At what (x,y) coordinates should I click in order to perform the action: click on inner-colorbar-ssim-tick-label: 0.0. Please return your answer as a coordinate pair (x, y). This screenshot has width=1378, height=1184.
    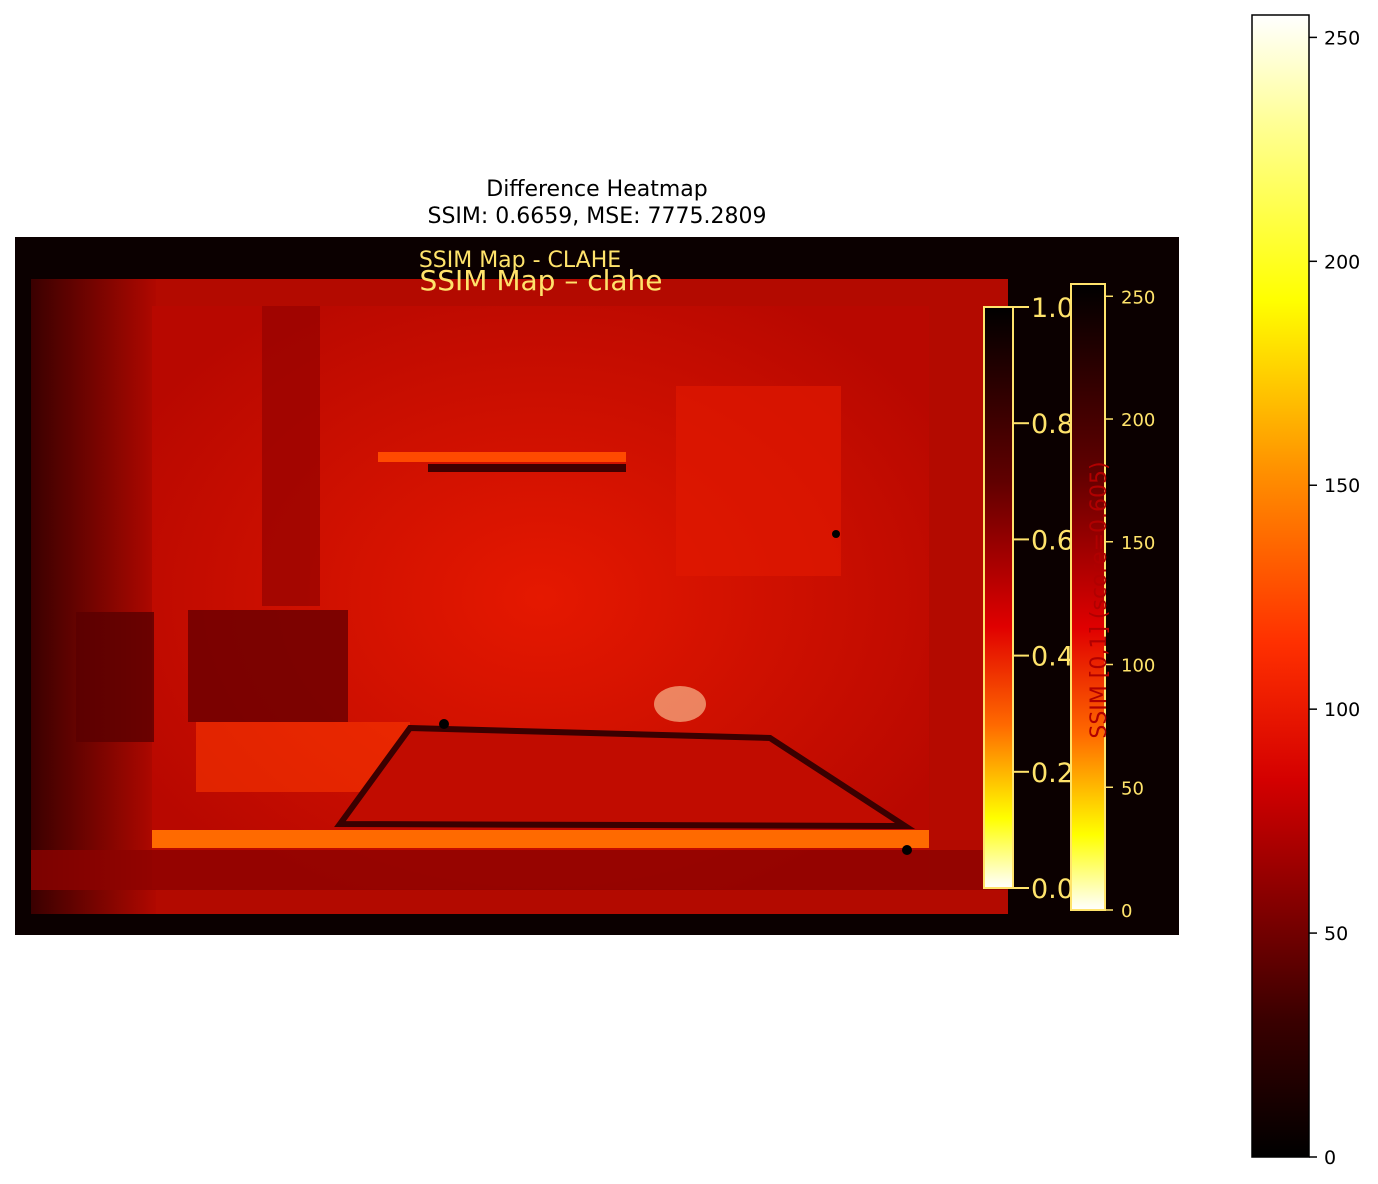
    Looking at the image, I should click on (1052, 889).